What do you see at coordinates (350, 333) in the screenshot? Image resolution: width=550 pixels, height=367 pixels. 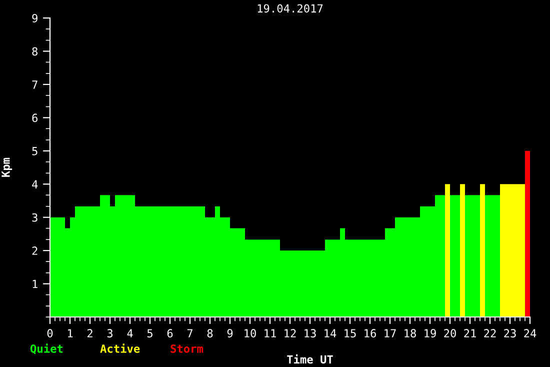 I see `x-tick-label: 15` at bounding box center [350, 333].